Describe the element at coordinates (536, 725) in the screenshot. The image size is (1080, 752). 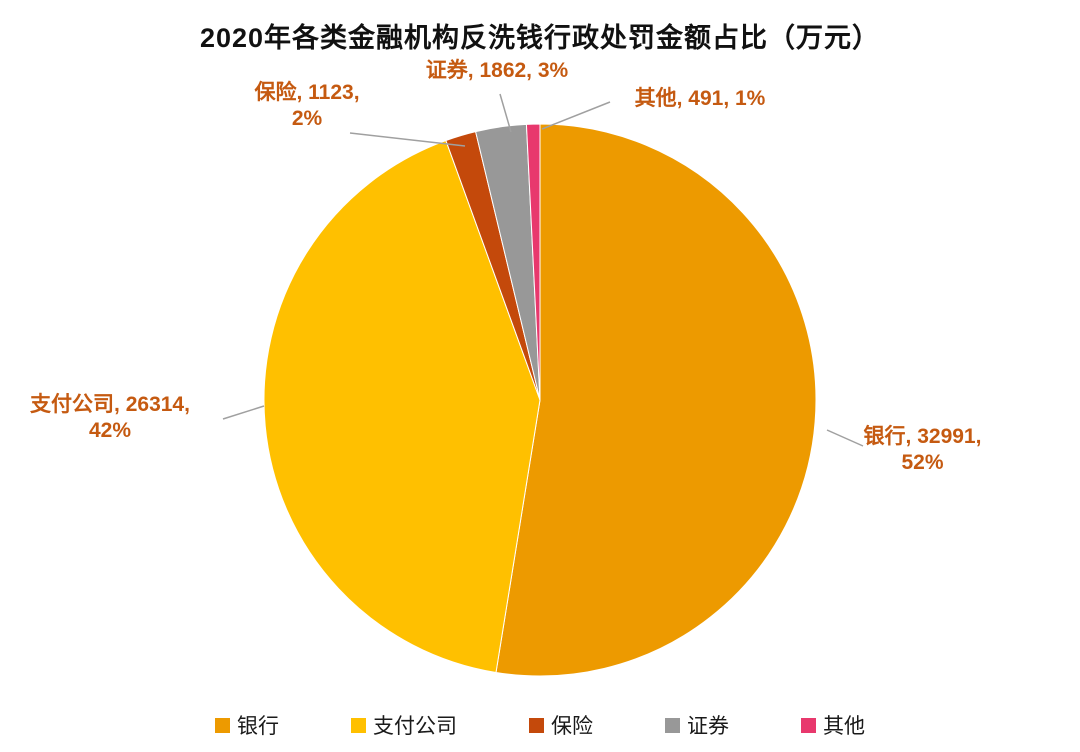
I see `legend-swatch-insurance` at that location.